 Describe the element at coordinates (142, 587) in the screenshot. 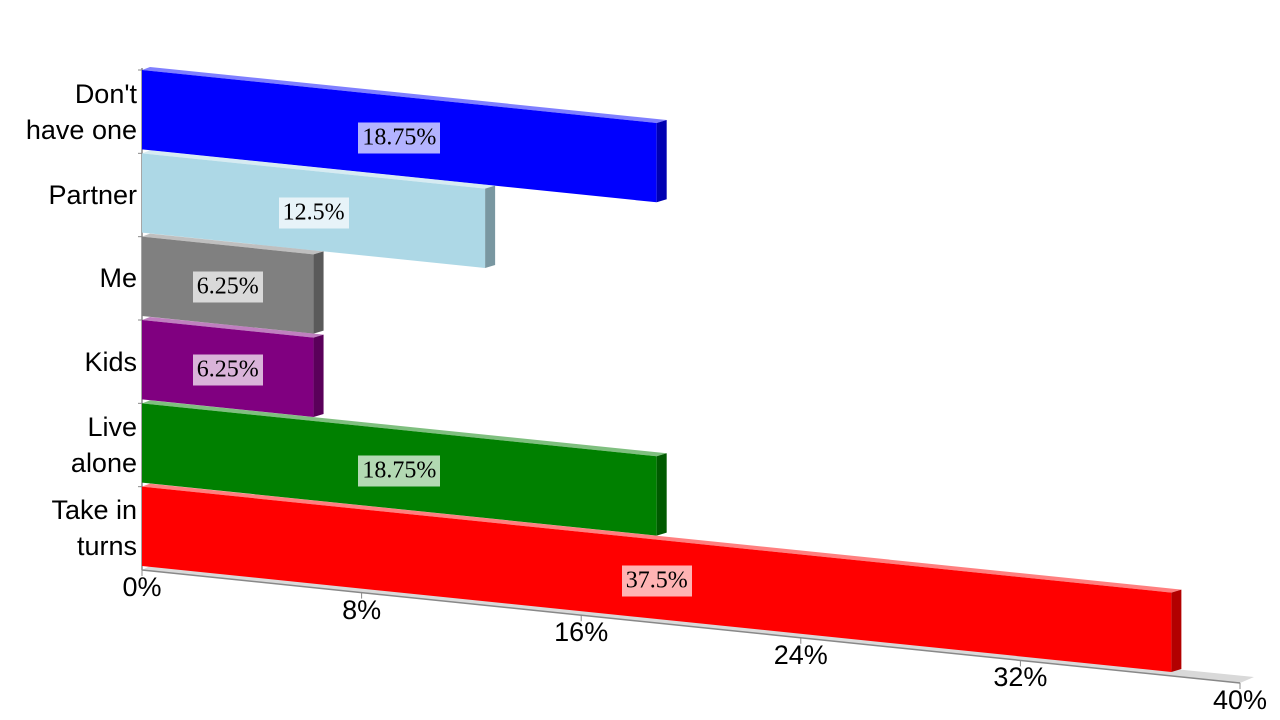

I see `x-tick-label: 0%` at that location.